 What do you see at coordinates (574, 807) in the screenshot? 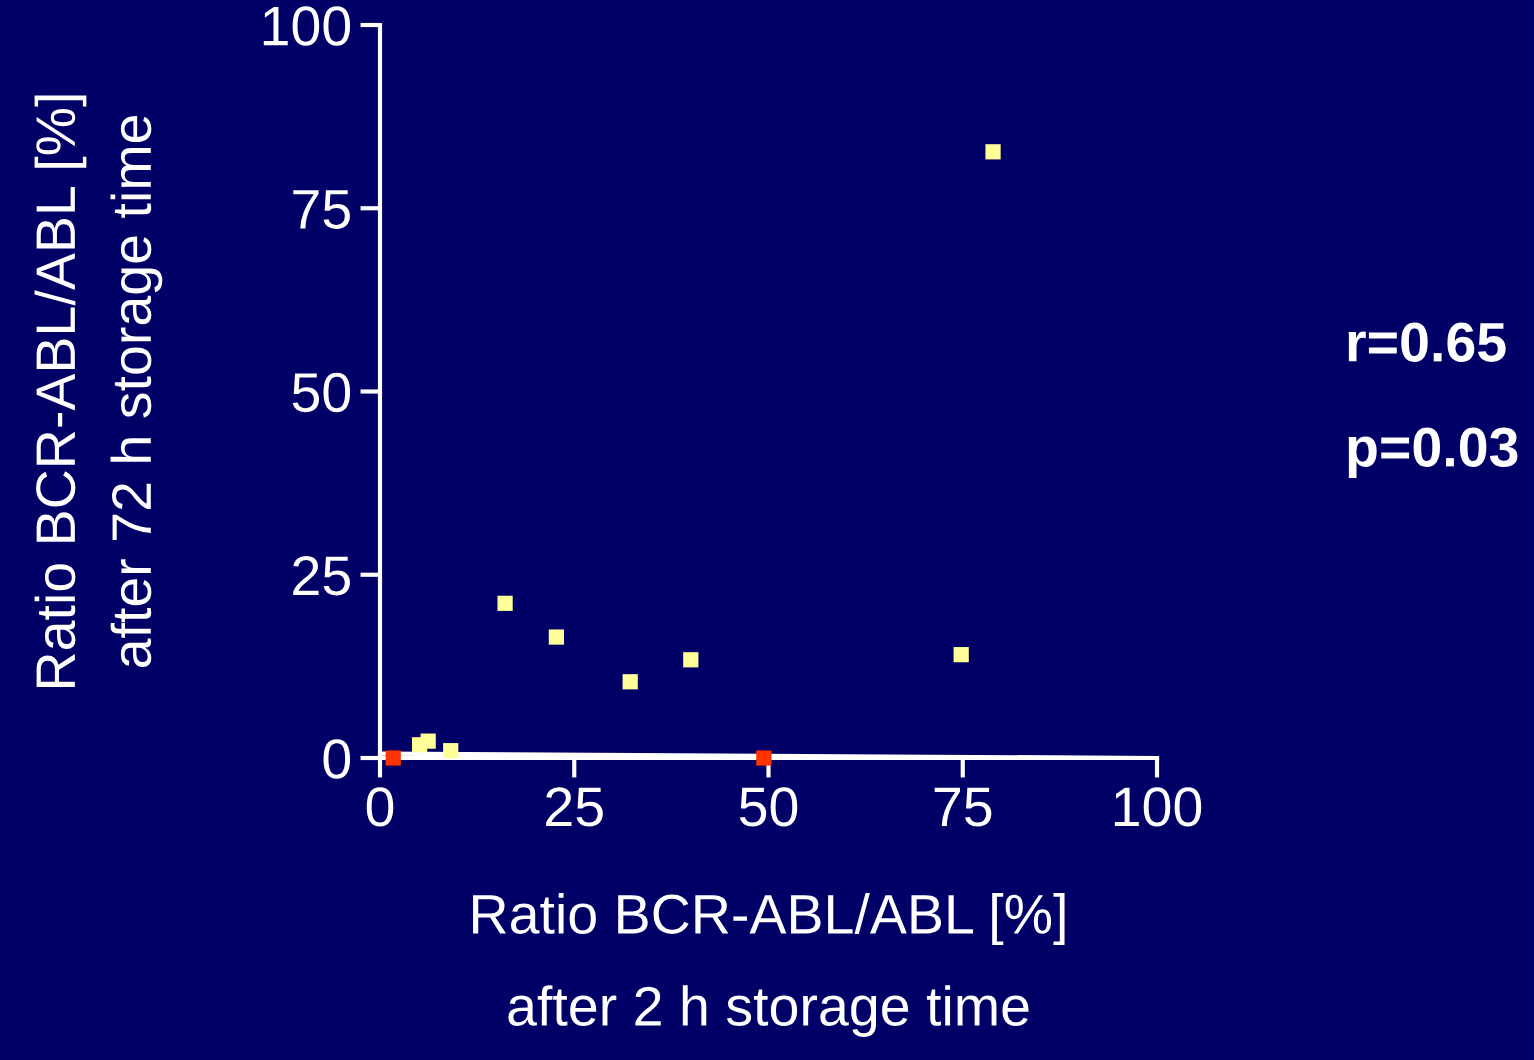
I see `x-tick-label: 25` at bounding box center [574, 807].